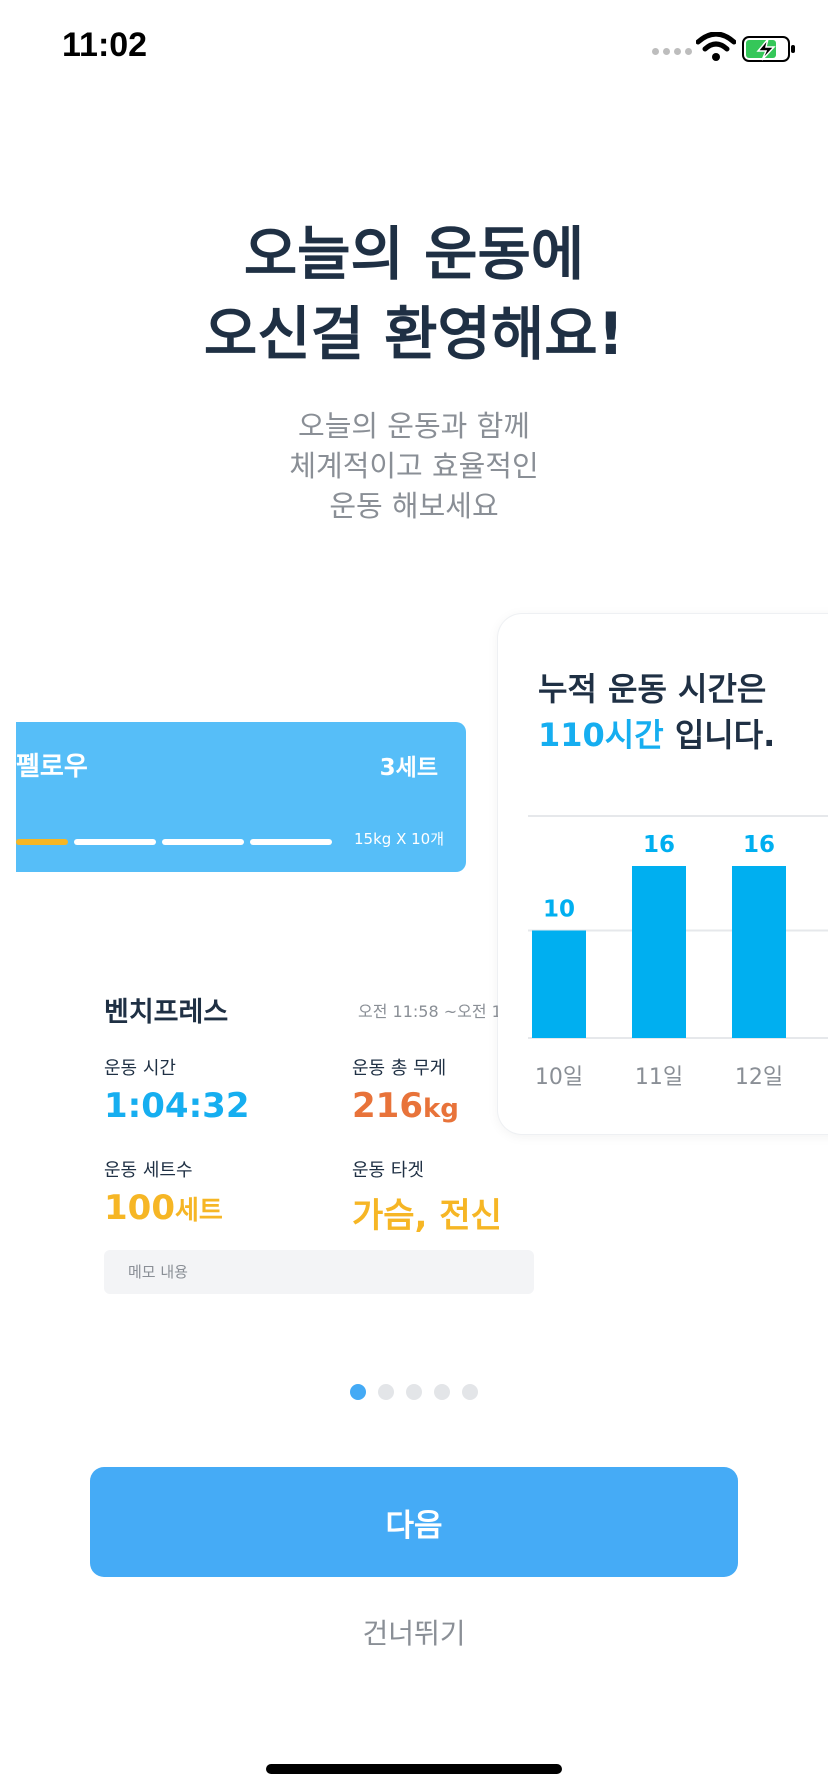 The height and width of the screenshot is (1792, 828). What do you see at coordinates (319, 1272) in the screenshot?
I see `memo-field: 메모 내용` at bounding box center [319, 1272].